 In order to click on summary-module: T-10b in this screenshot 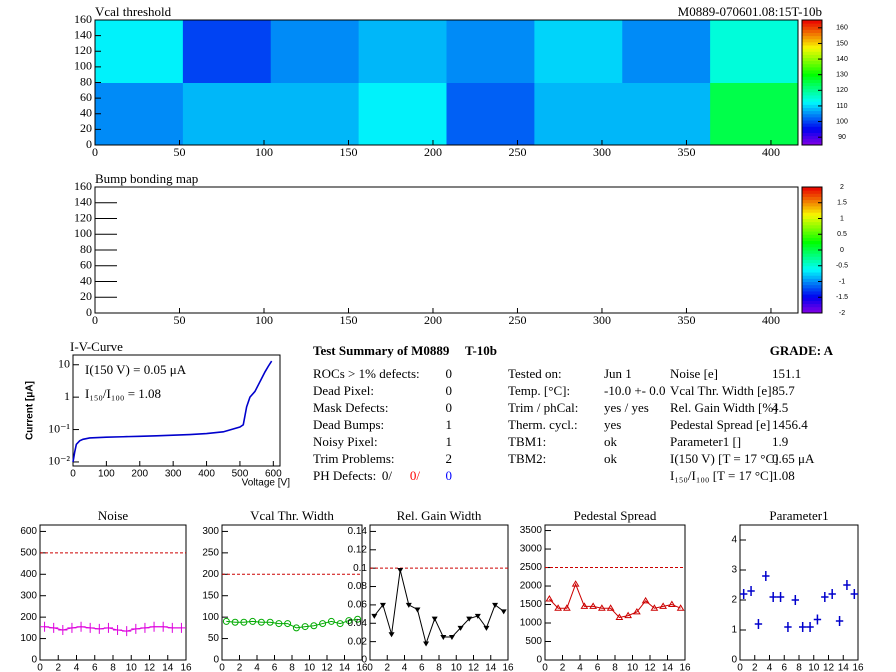, I will do `click(481, 350)`.